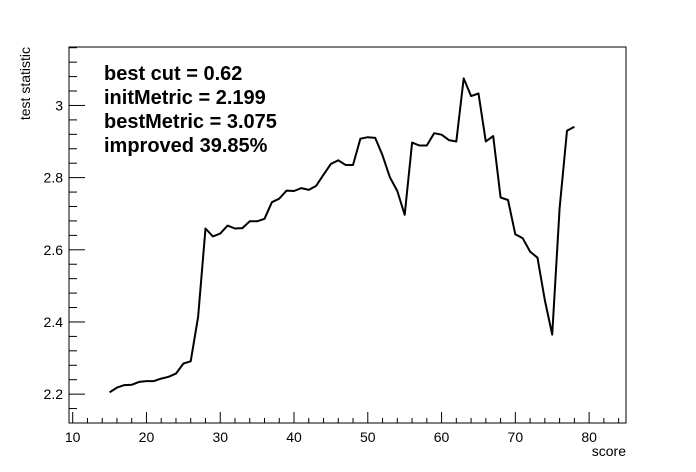 The image size is (696, 472). I want to click on x-axis-title: score, so click(609, 451).